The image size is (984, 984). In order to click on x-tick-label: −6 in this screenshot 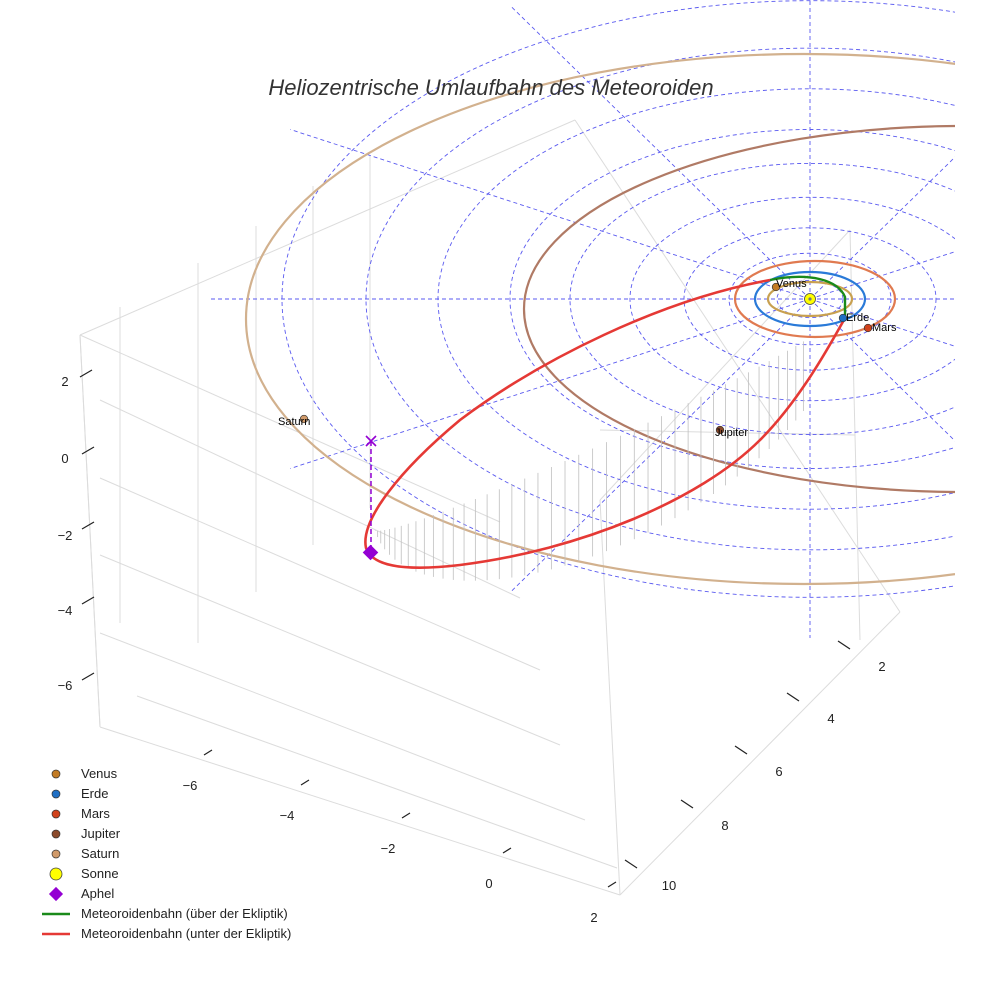, I will do `click(190, 785)`.